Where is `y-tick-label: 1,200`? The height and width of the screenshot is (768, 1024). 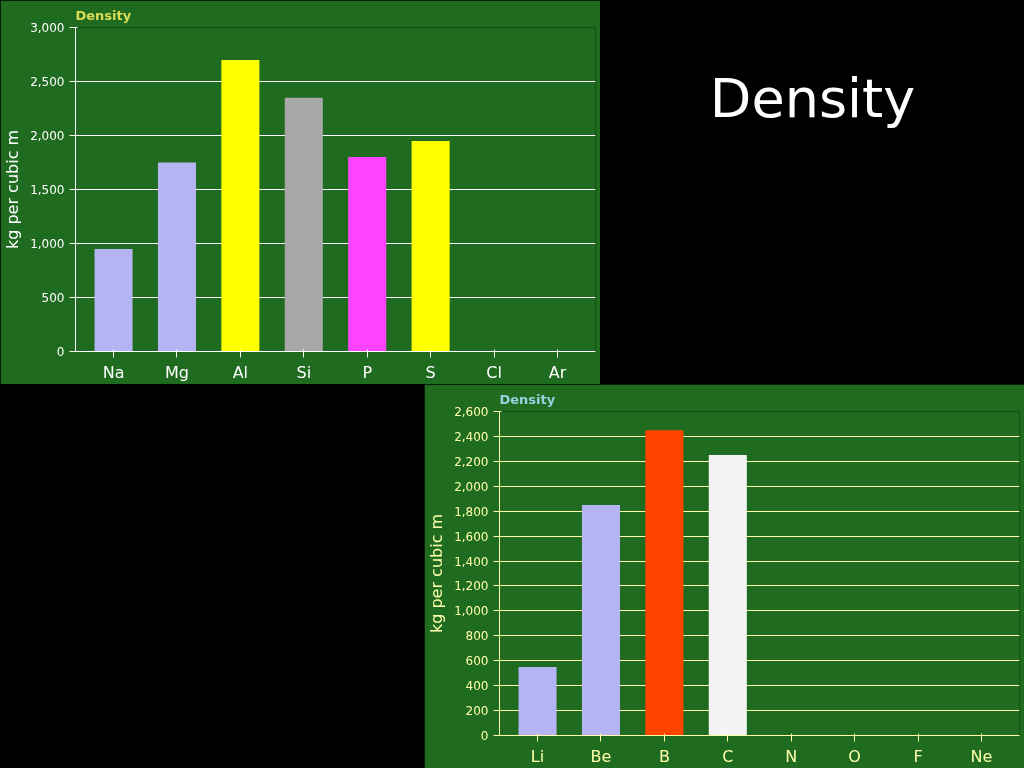 y-tick-label: 1,200 is located at coordinates (471, 586).